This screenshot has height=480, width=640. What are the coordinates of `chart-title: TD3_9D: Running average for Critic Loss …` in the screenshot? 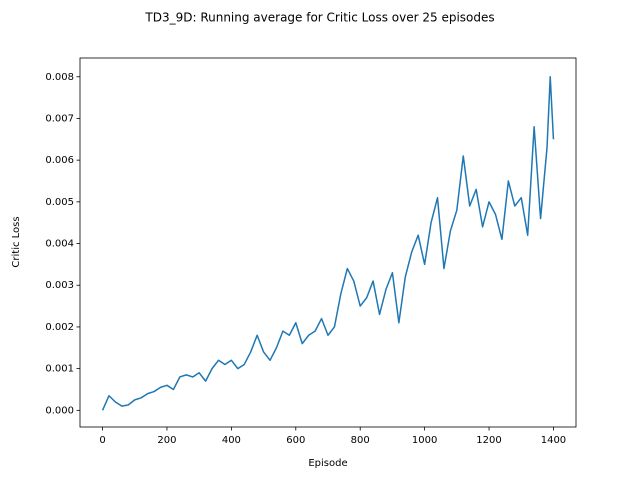 It's located at (319, 18).